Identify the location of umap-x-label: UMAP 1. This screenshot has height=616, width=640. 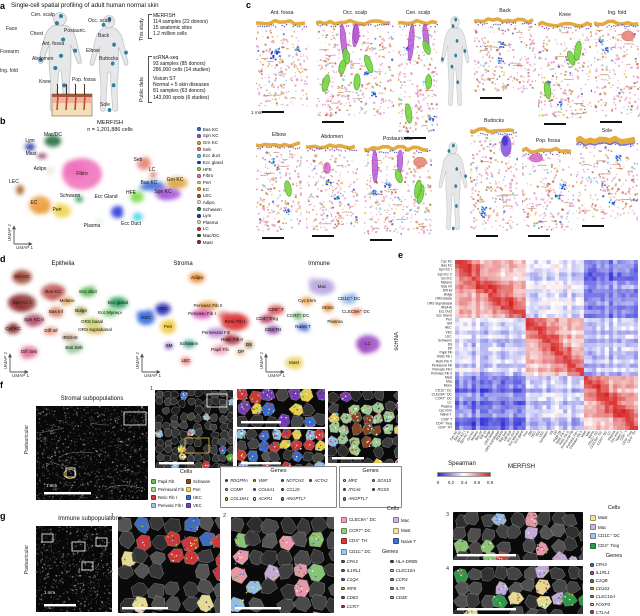
(277, 375).